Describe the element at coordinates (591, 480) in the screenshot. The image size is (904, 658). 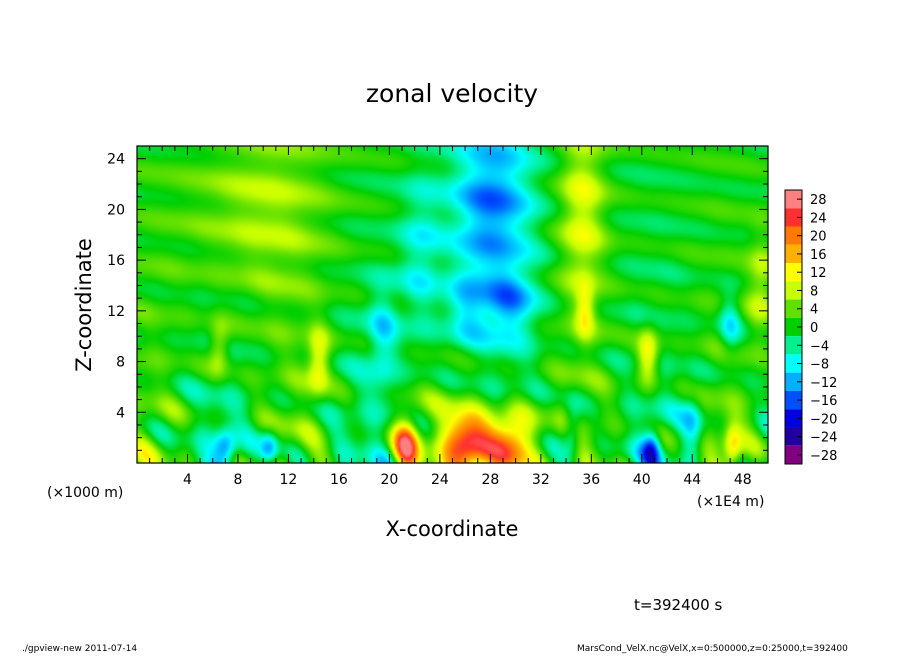
I see `x-tick-label: 36` at that location.